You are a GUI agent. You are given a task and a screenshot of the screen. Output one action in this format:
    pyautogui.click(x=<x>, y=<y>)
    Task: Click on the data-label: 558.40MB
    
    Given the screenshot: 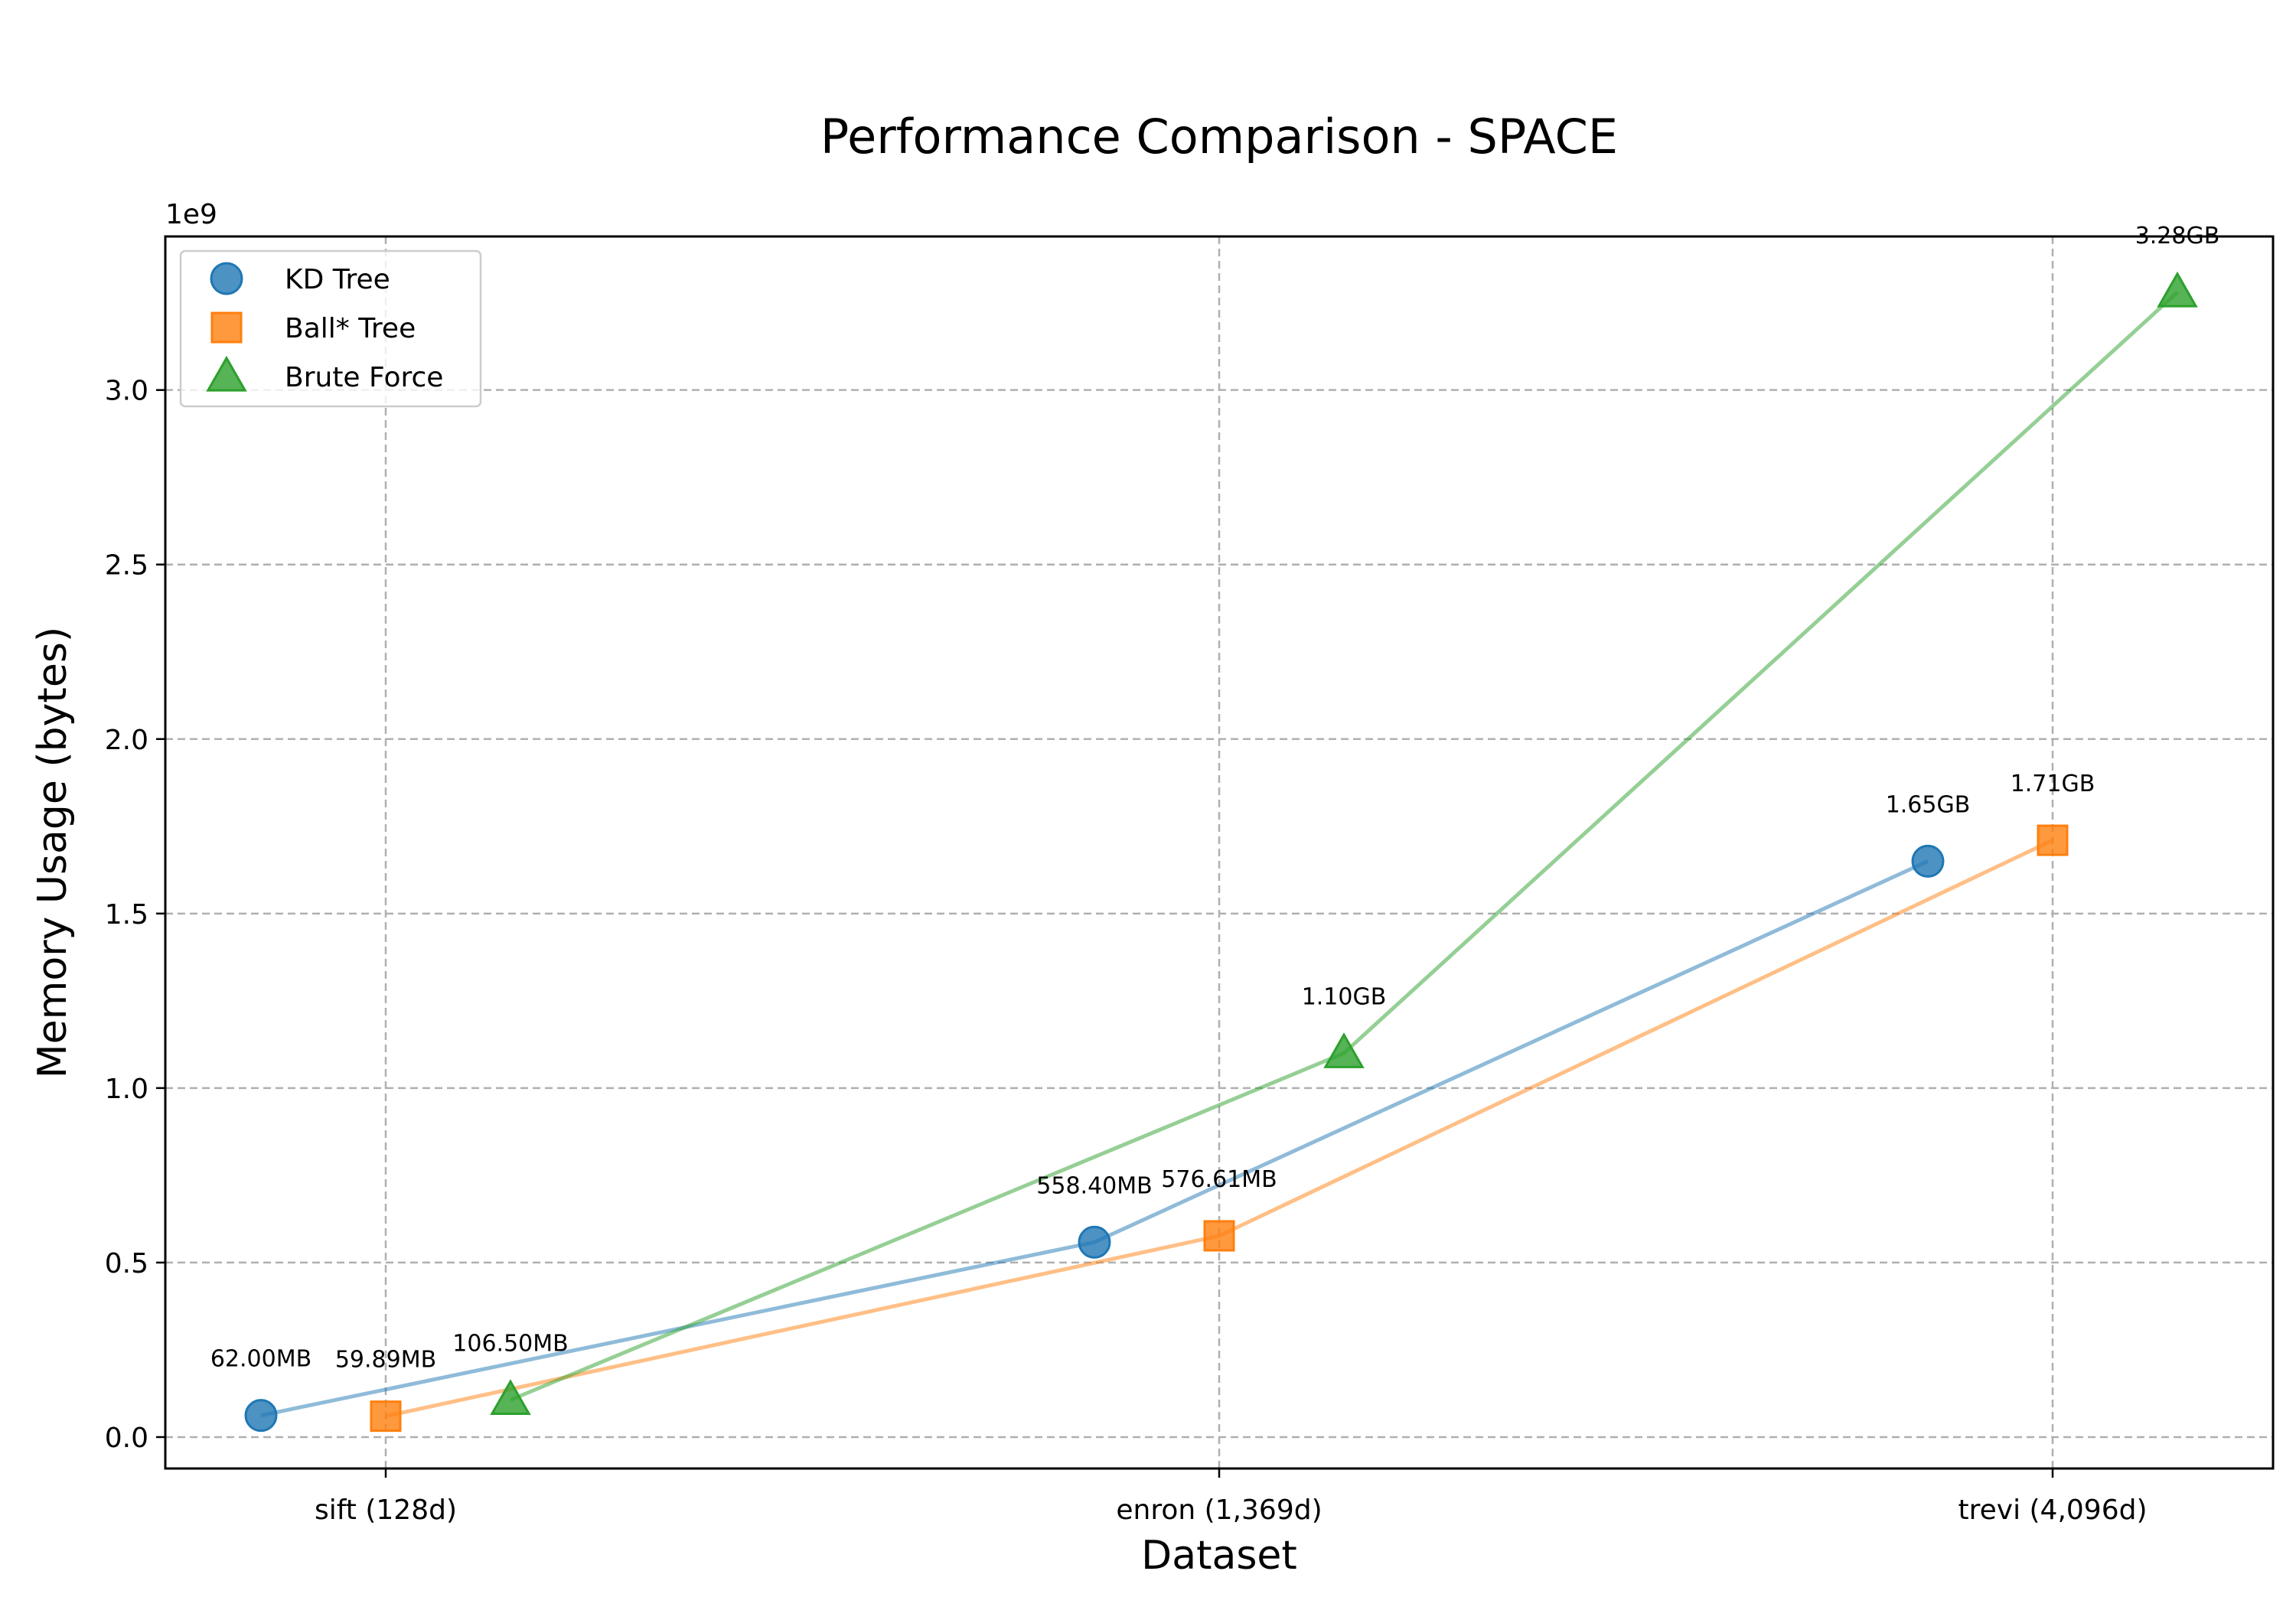 What is the action you would take?
    pyautogui.click(x=1094, y=1185)
    